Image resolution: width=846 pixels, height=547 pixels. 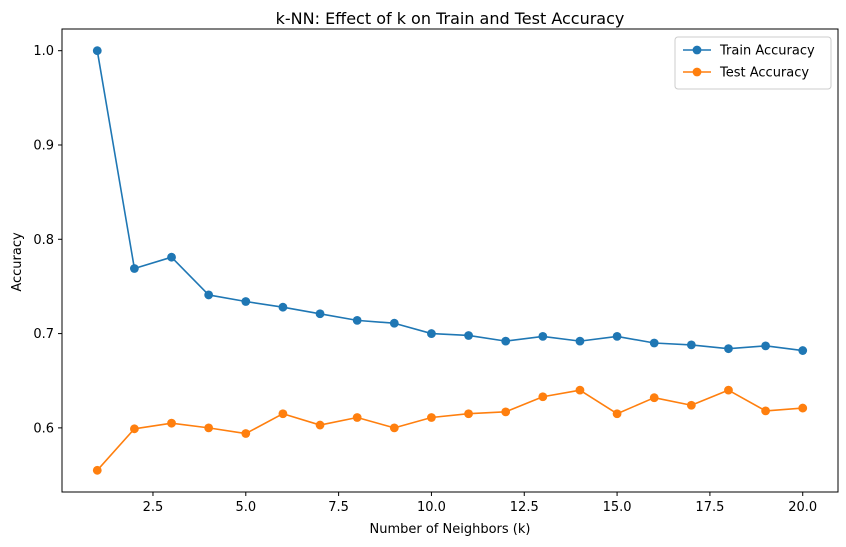 What do you see at coordinates (431, 507) in the screenshot?
I see `x-tick-label: 10.0` at bounding box center [431, 507].